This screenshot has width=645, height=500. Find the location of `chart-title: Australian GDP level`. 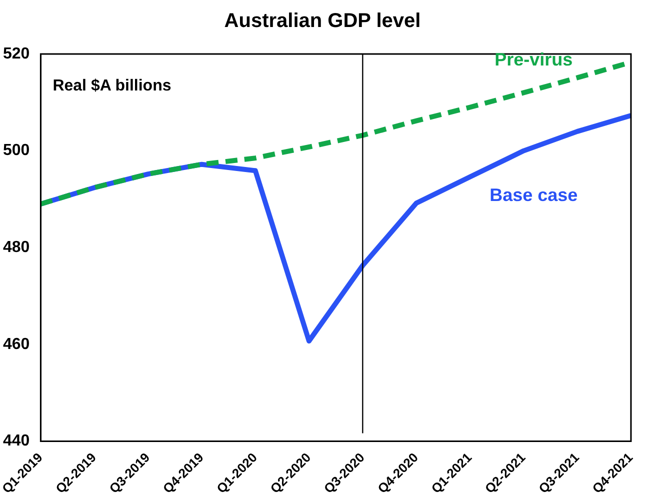

chart-title: Australian GDP level is located at coordinates (322, 22).